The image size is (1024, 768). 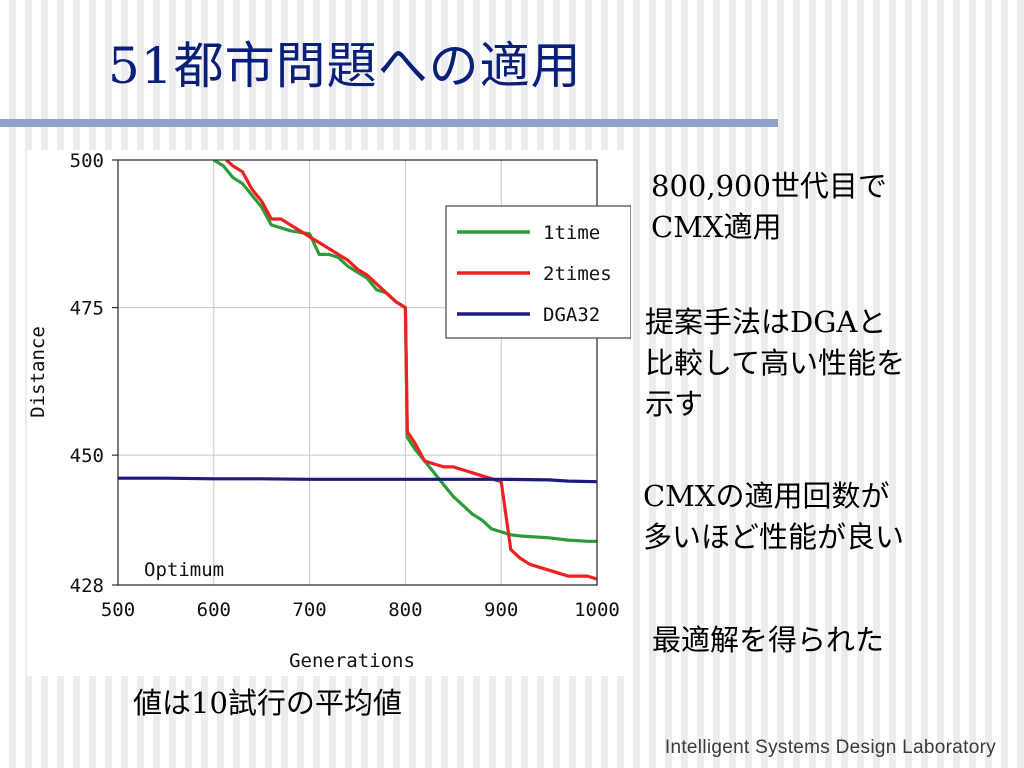 I want to click on x-tick-label: 700, so click(x=309, y=610).